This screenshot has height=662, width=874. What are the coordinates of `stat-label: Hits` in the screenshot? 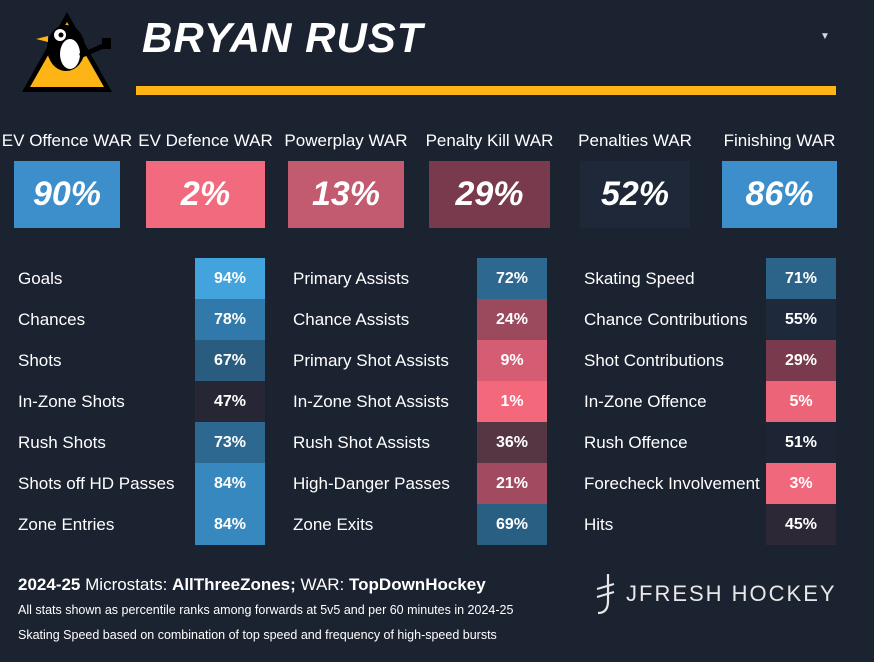 It's located at (599, 524).